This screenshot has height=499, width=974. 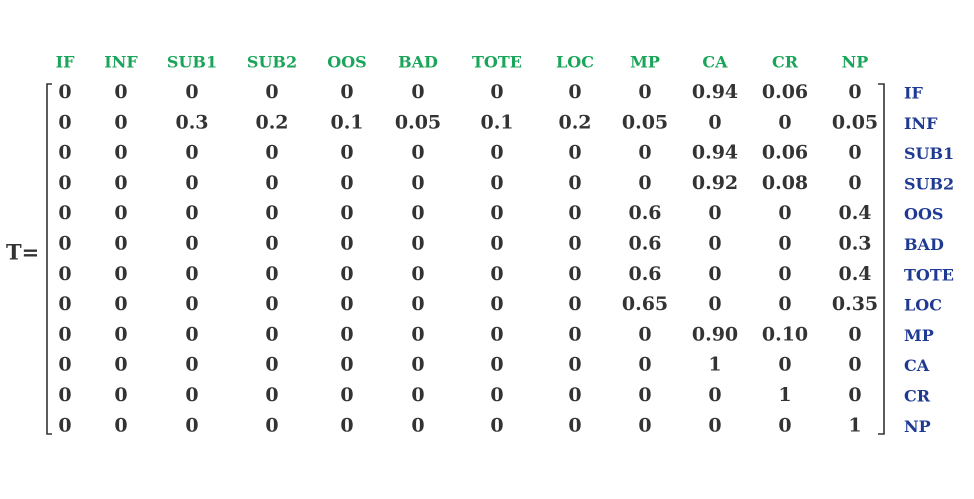 I want to click on matrix-cell: 0.2, so click(x=574, y=122).